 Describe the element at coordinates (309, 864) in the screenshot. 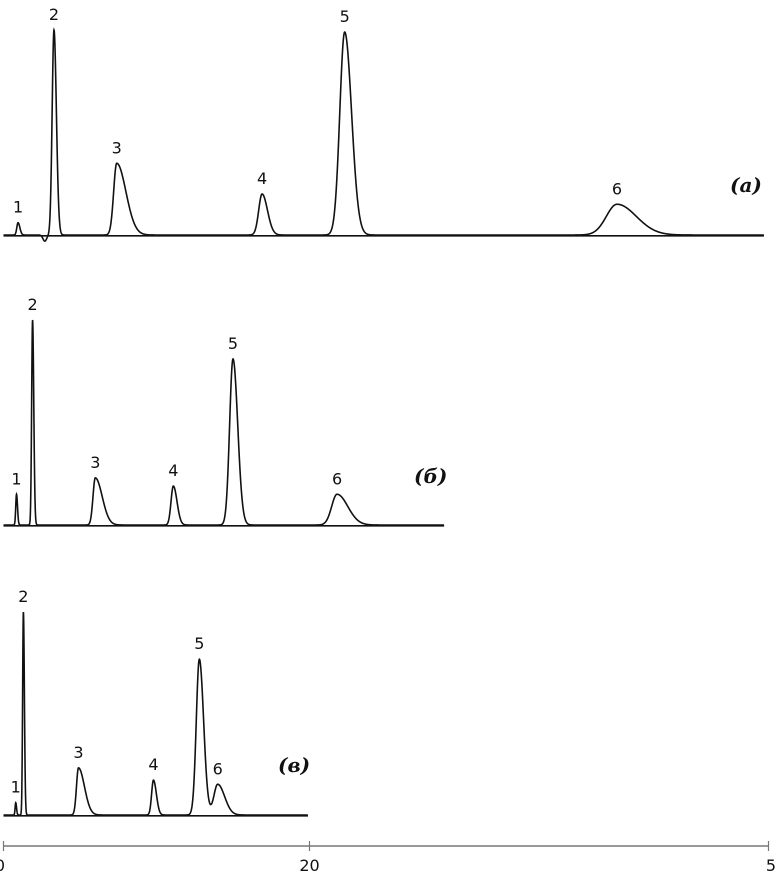

I see `x-tick-label: 20` at that location.